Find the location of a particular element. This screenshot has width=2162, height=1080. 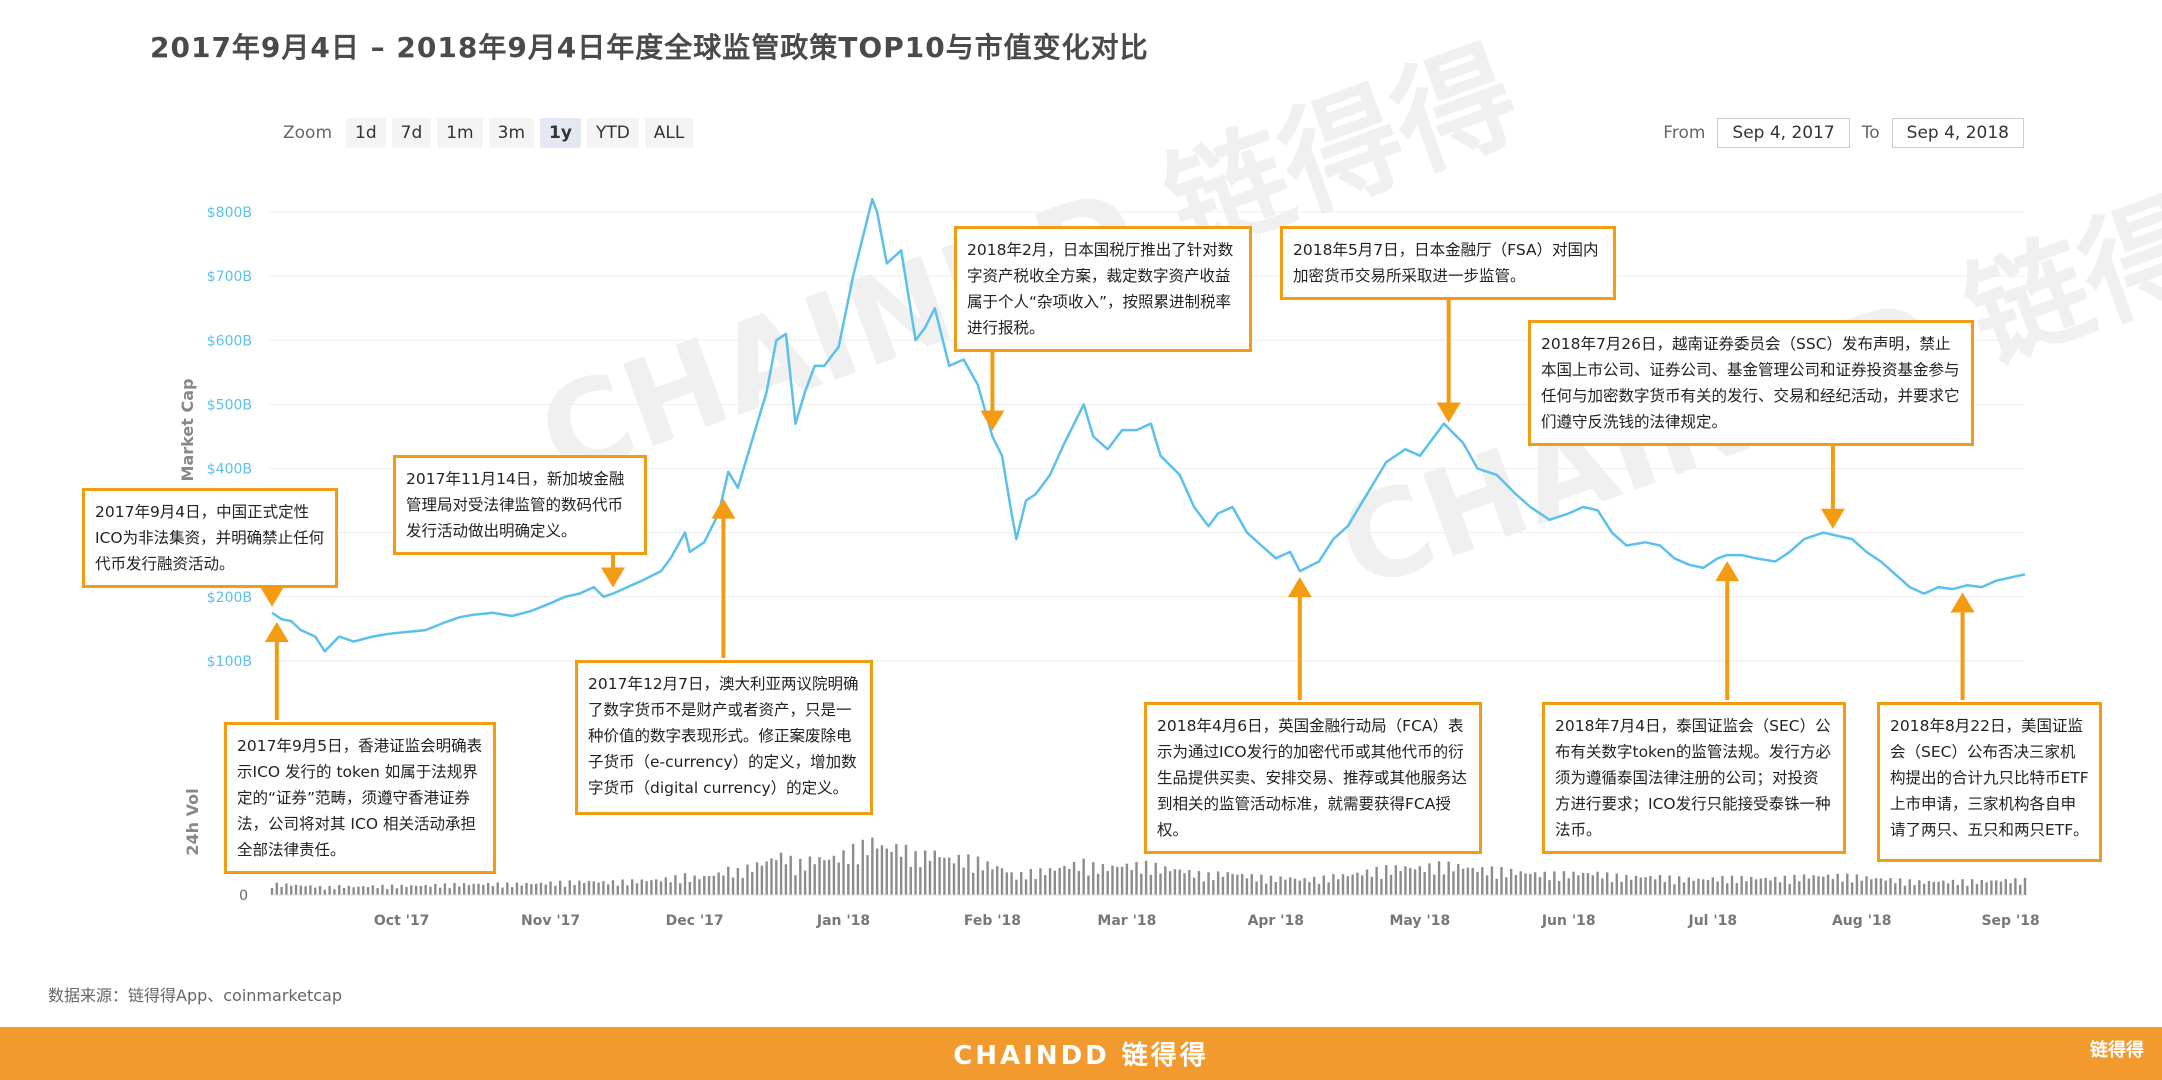

zoom-7d-button: 7d is located at coordinates (411, 133).